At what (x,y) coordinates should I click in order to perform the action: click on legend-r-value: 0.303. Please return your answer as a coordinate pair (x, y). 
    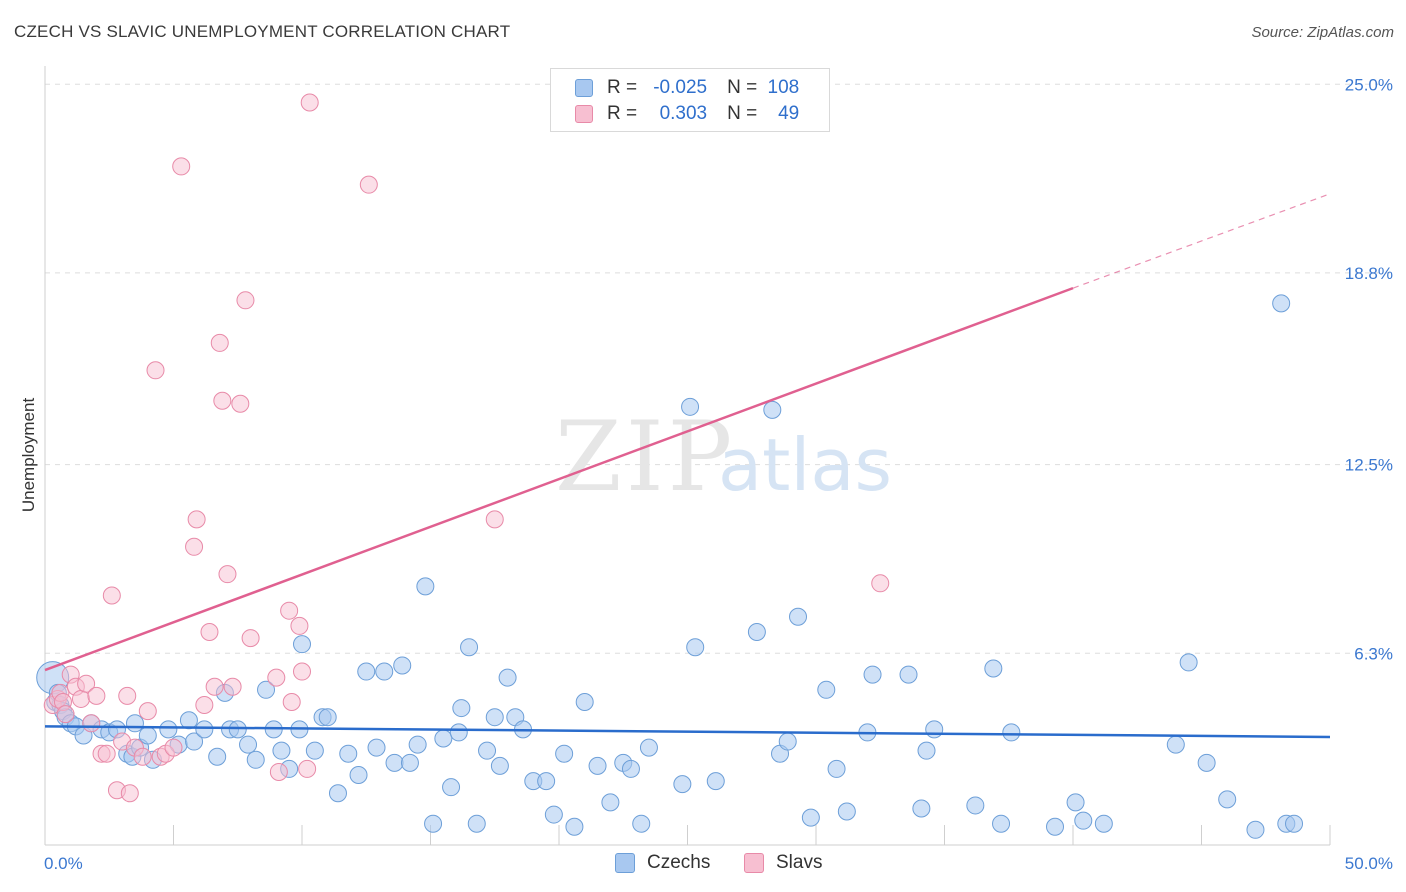
    Looking at the image, I should click on (683, 113).